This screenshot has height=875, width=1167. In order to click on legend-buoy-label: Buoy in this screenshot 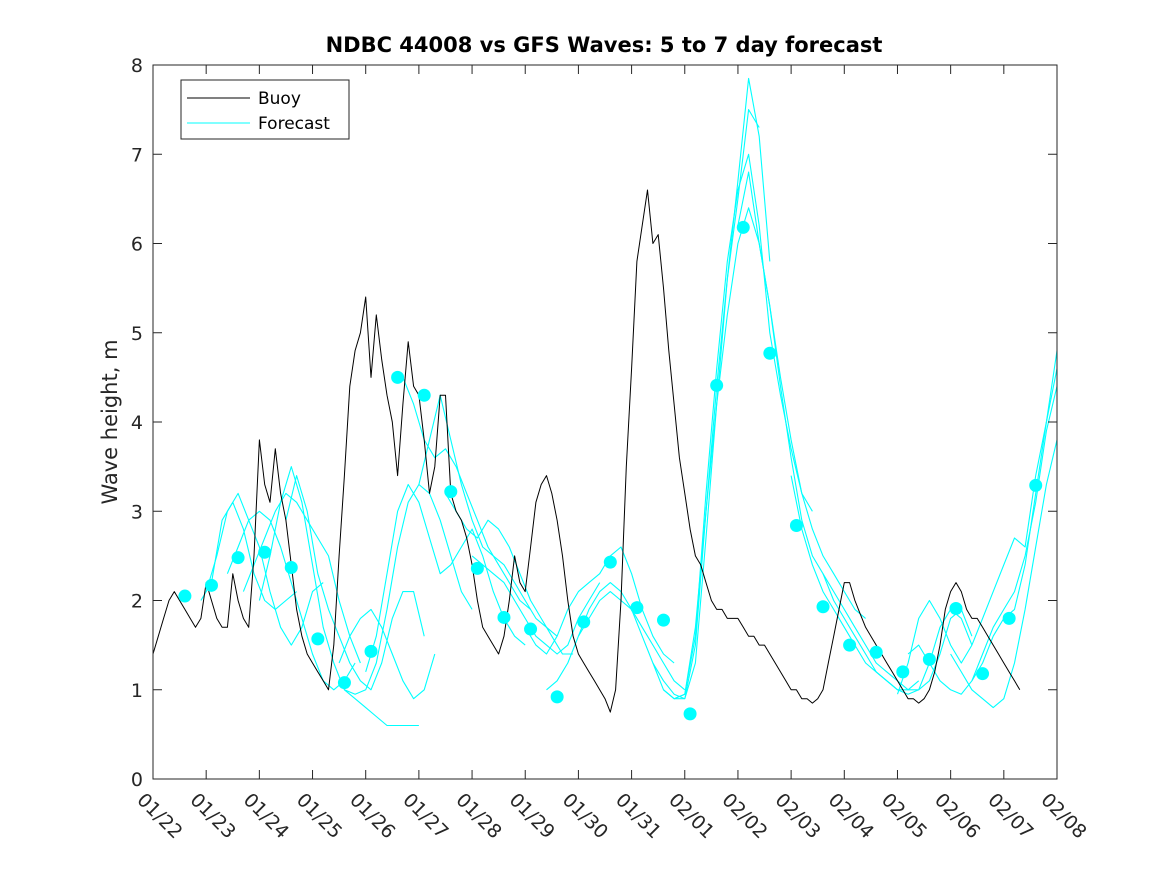, I will do `click(279, 99)`.